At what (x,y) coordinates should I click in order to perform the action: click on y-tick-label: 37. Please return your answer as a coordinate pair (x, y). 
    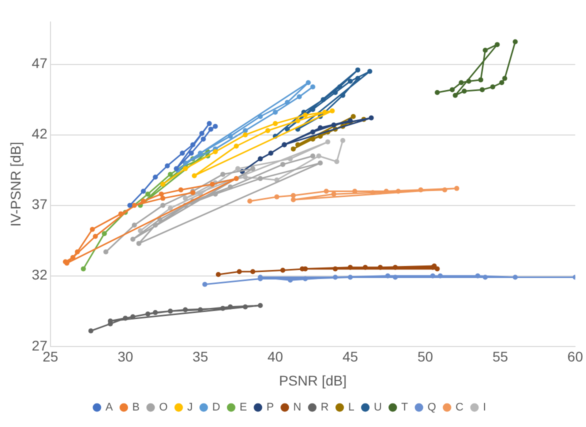
    Looking at the image, I should click on (40, 204).